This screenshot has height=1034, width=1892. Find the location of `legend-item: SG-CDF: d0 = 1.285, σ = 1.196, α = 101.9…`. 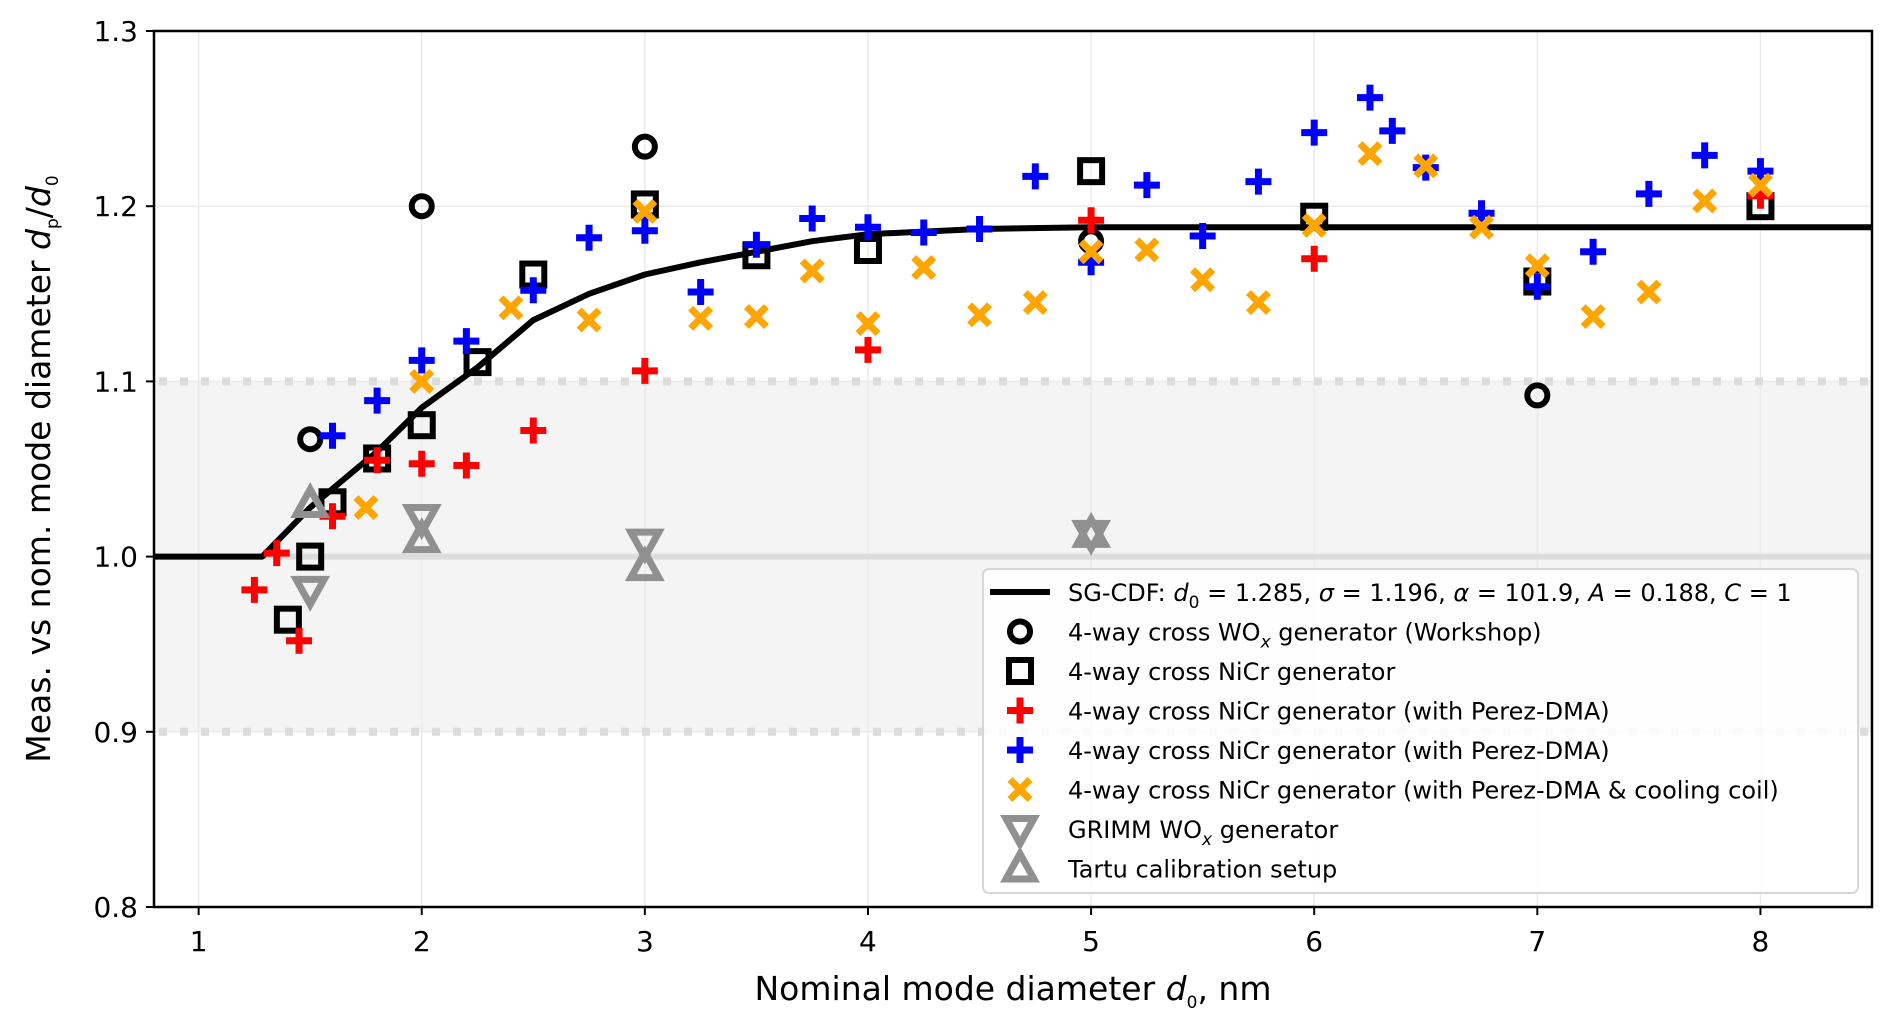

legend-item: SG-CDF: d0 = 1.285, σ = 1.196, α = 101.9… is located at coordinates (1391, 596).